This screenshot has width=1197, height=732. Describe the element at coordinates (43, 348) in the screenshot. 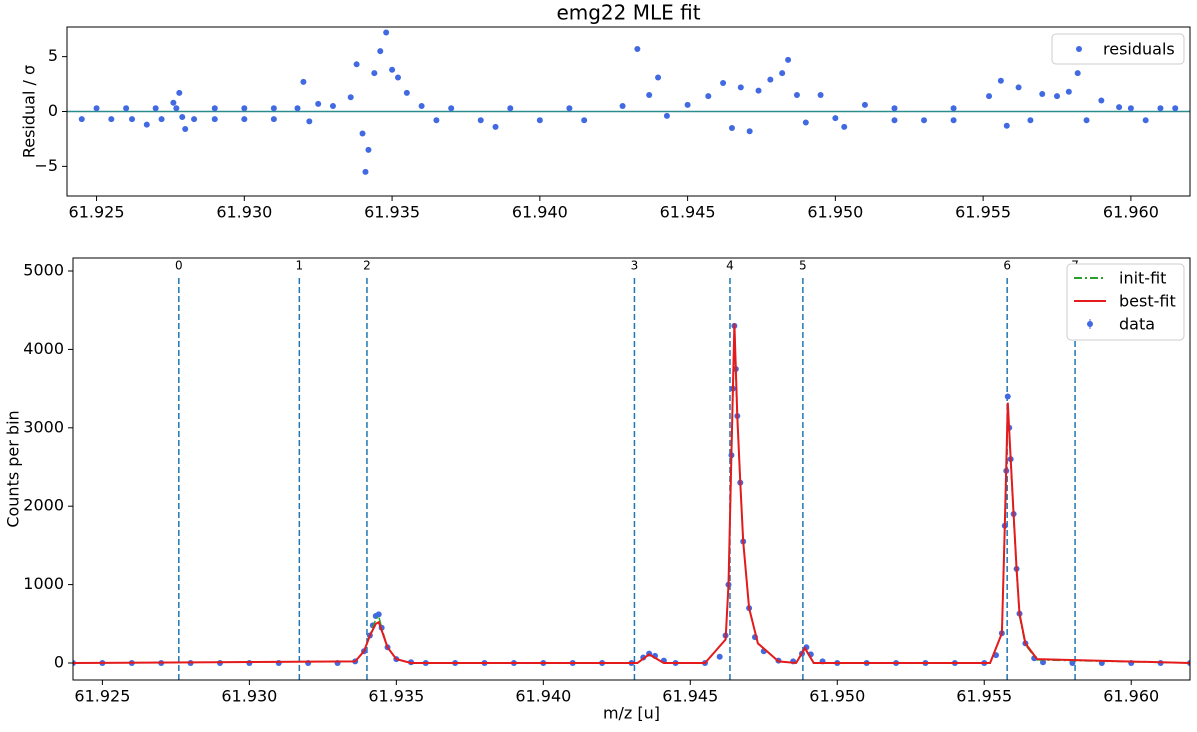

I see `y-tick-label: 4000` at that location.